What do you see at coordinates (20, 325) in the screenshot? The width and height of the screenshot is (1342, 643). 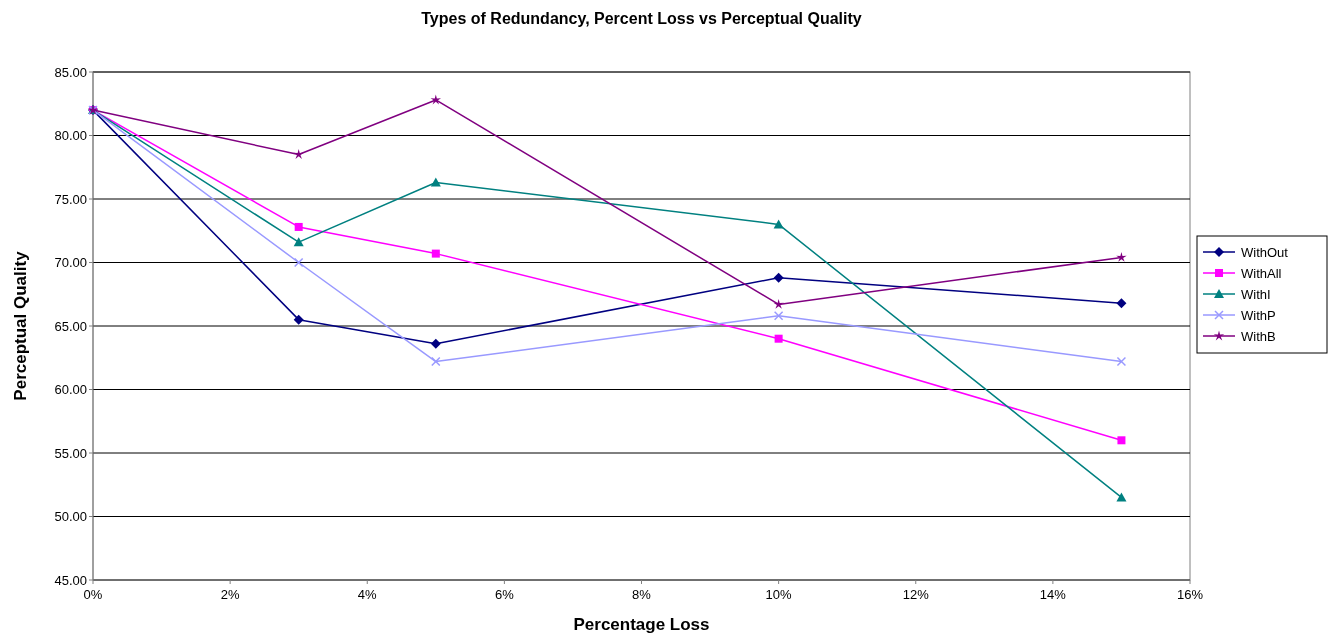 I see `y-axis-title: Perceptual Quality` at bounding box center [20, 325].